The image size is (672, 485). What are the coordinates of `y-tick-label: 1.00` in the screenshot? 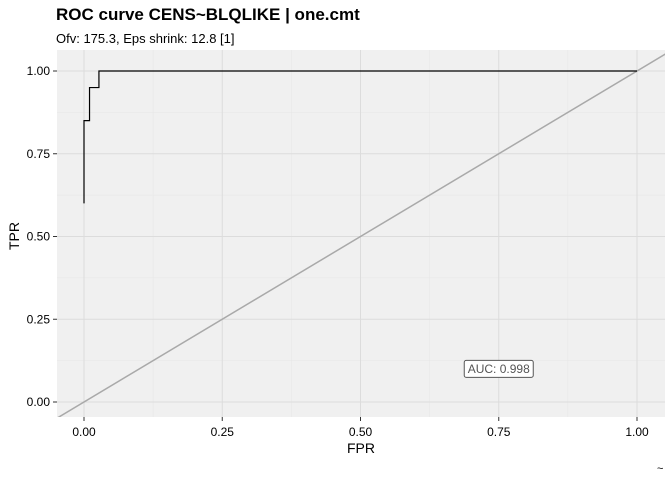 It's located at (39, 71).